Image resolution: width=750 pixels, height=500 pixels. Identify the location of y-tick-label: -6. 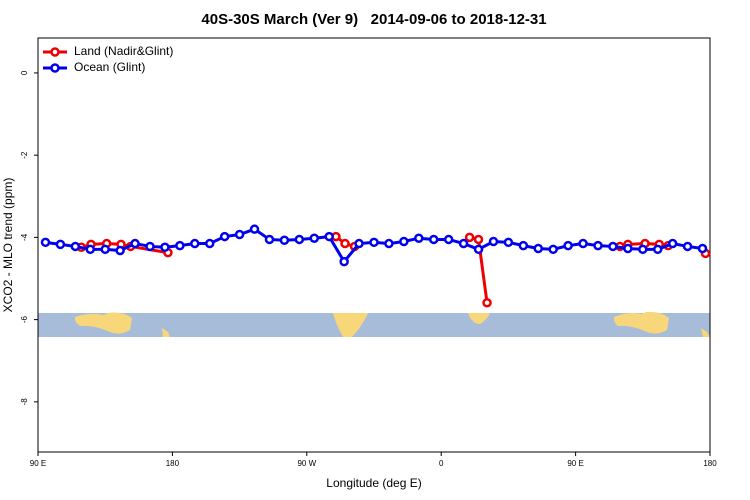
(24, 320).